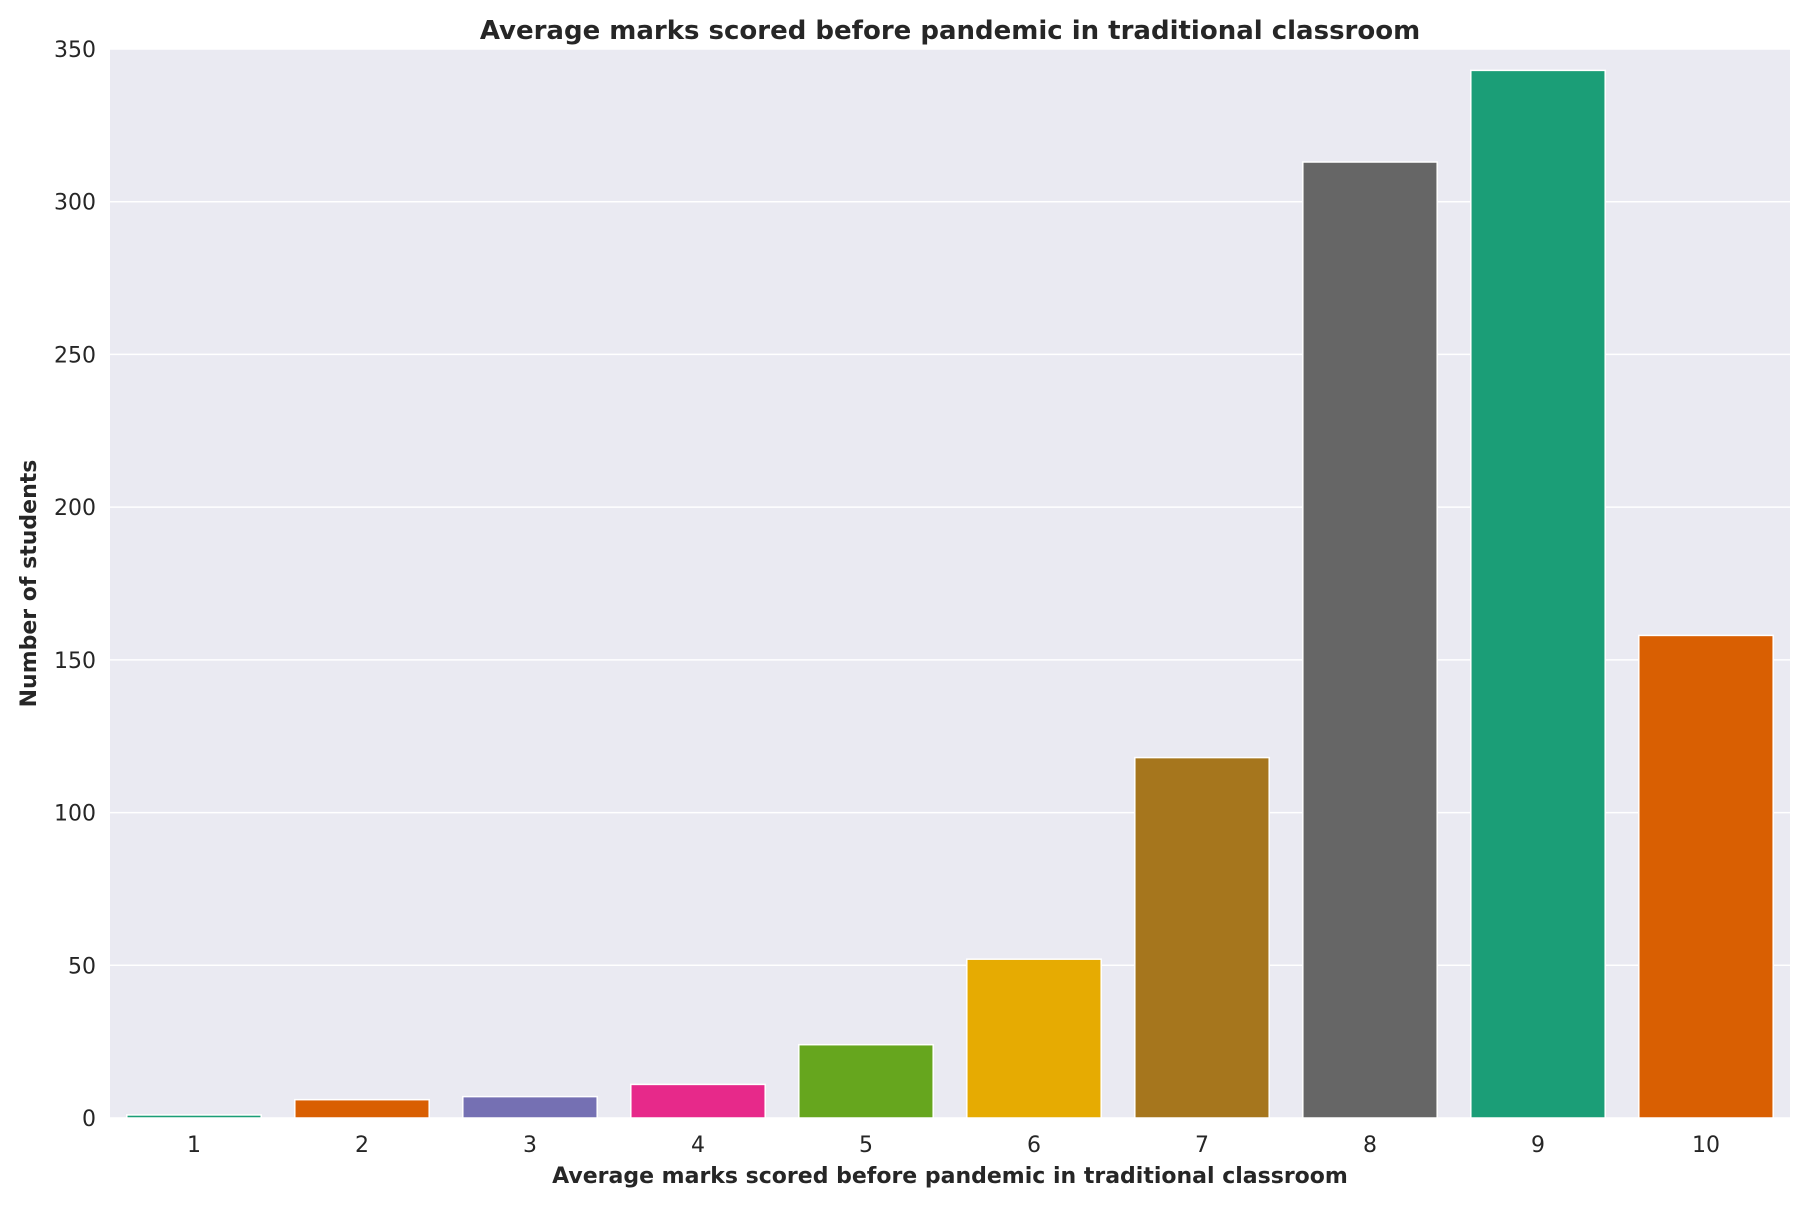  I want to click on x-tick-label: 2, so click(362, 1145).